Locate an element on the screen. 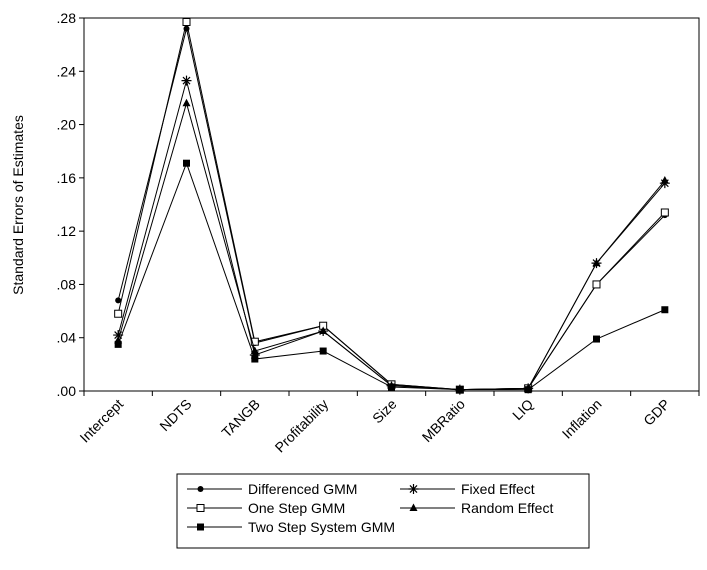 The height and width of the screenshot is (570, 707). x-tick-label: TANGB is located at coordinates (240, 418).